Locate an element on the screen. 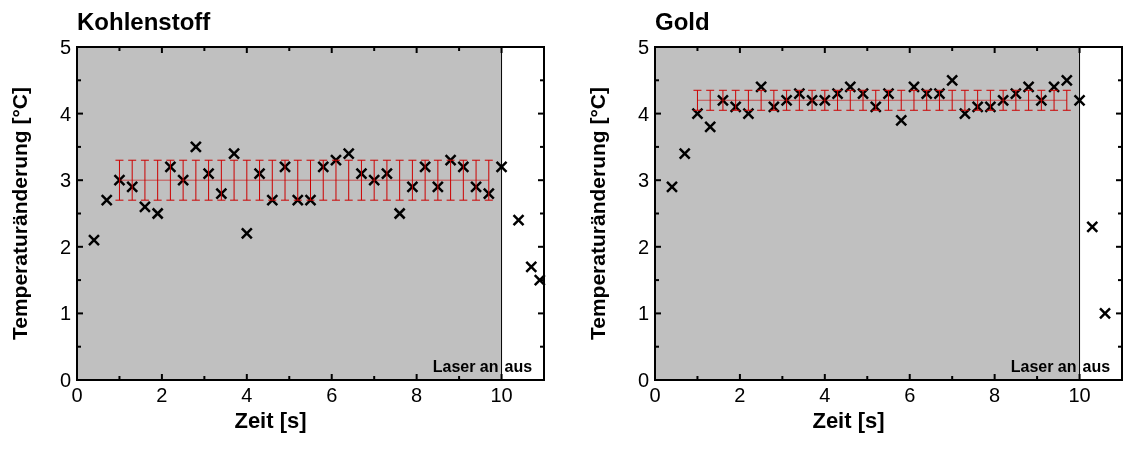  chart-title: Gold is located at coordinates (682, 21).